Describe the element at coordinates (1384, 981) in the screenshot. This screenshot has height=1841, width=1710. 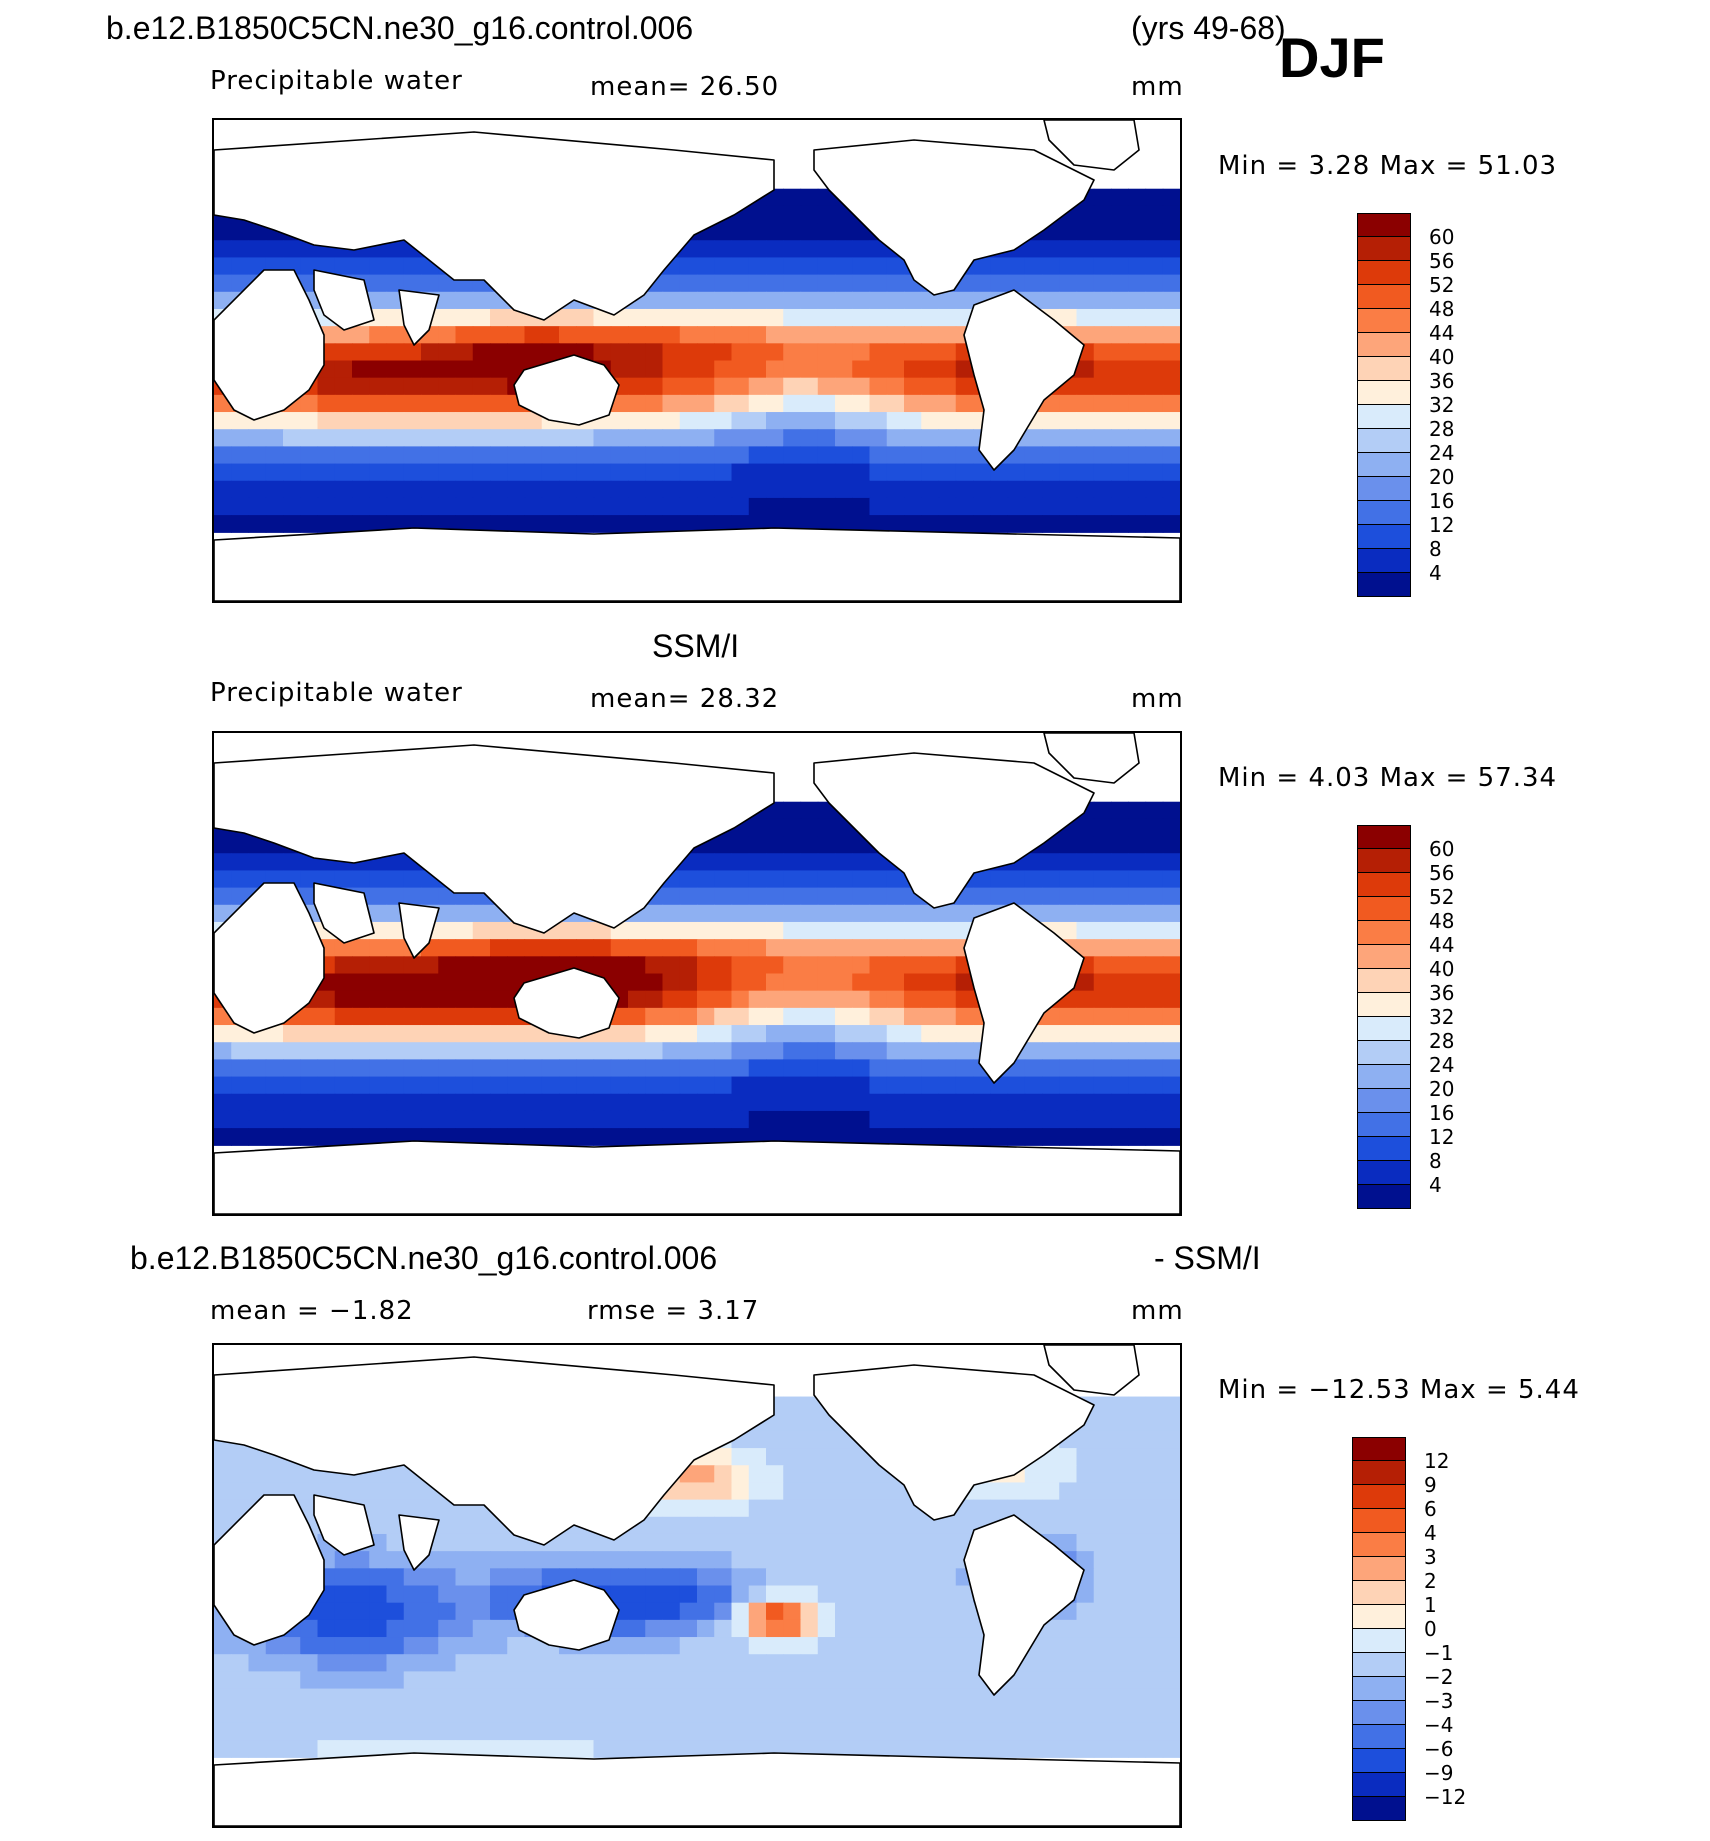
I see `colorbar-swatch` at that location.